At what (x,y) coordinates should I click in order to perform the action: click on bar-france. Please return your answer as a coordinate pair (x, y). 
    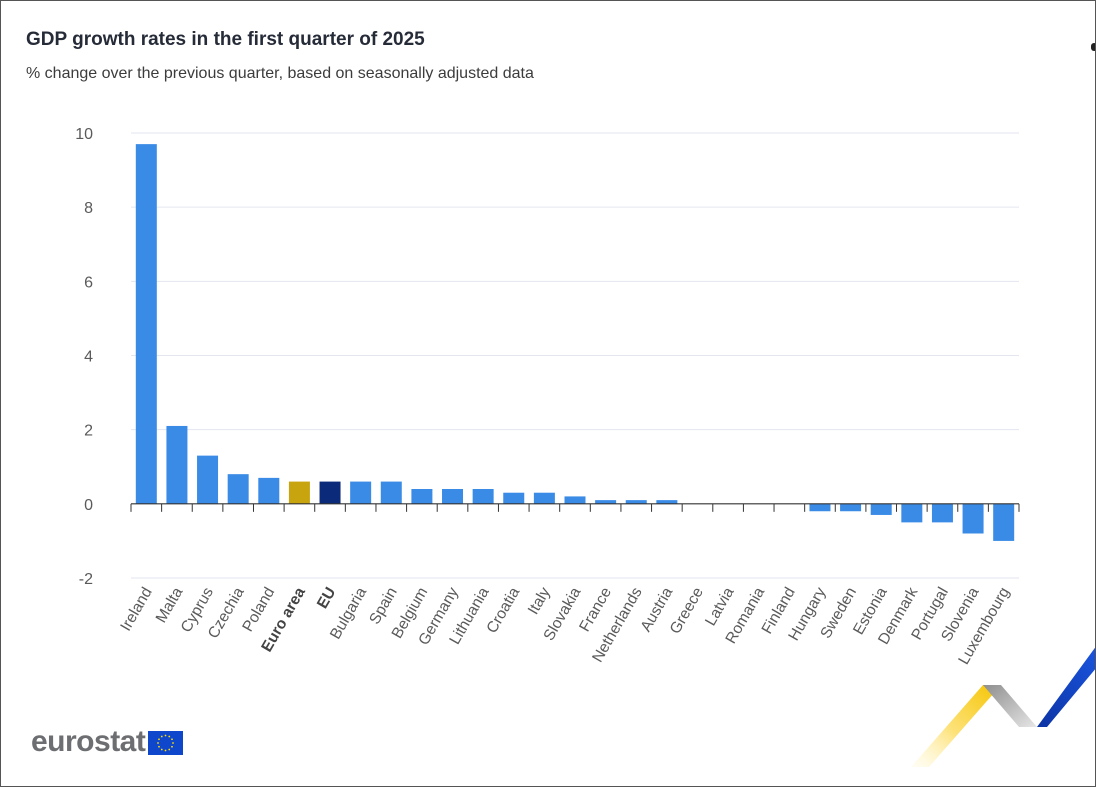
    Looking at the image, I should click on (606, 502).